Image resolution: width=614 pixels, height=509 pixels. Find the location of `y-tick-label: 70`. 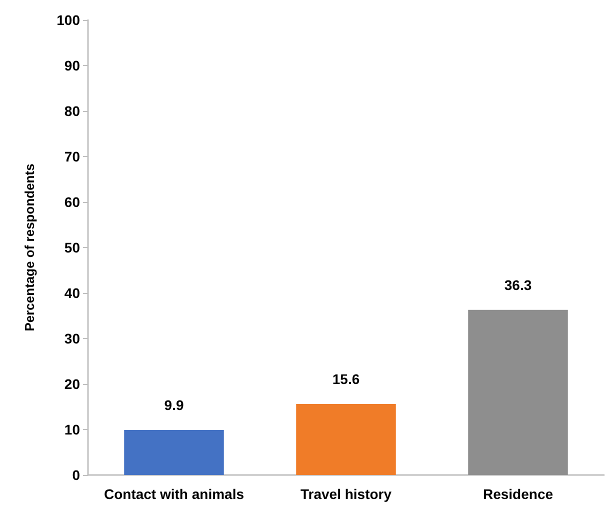

y-tick-label: 70 is located at coordinates (72, 156).